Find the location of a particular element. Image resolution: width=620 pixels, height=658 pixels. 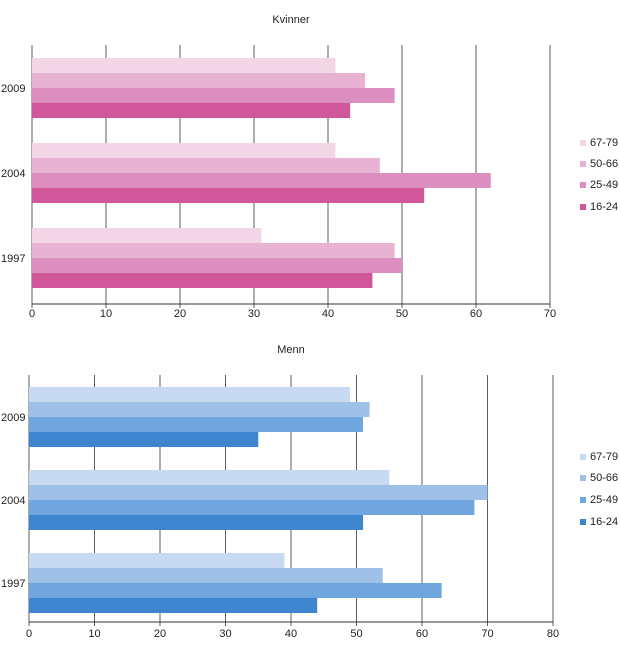

y-category-label-0-0: 2009 is located at coordinates (13, 89).